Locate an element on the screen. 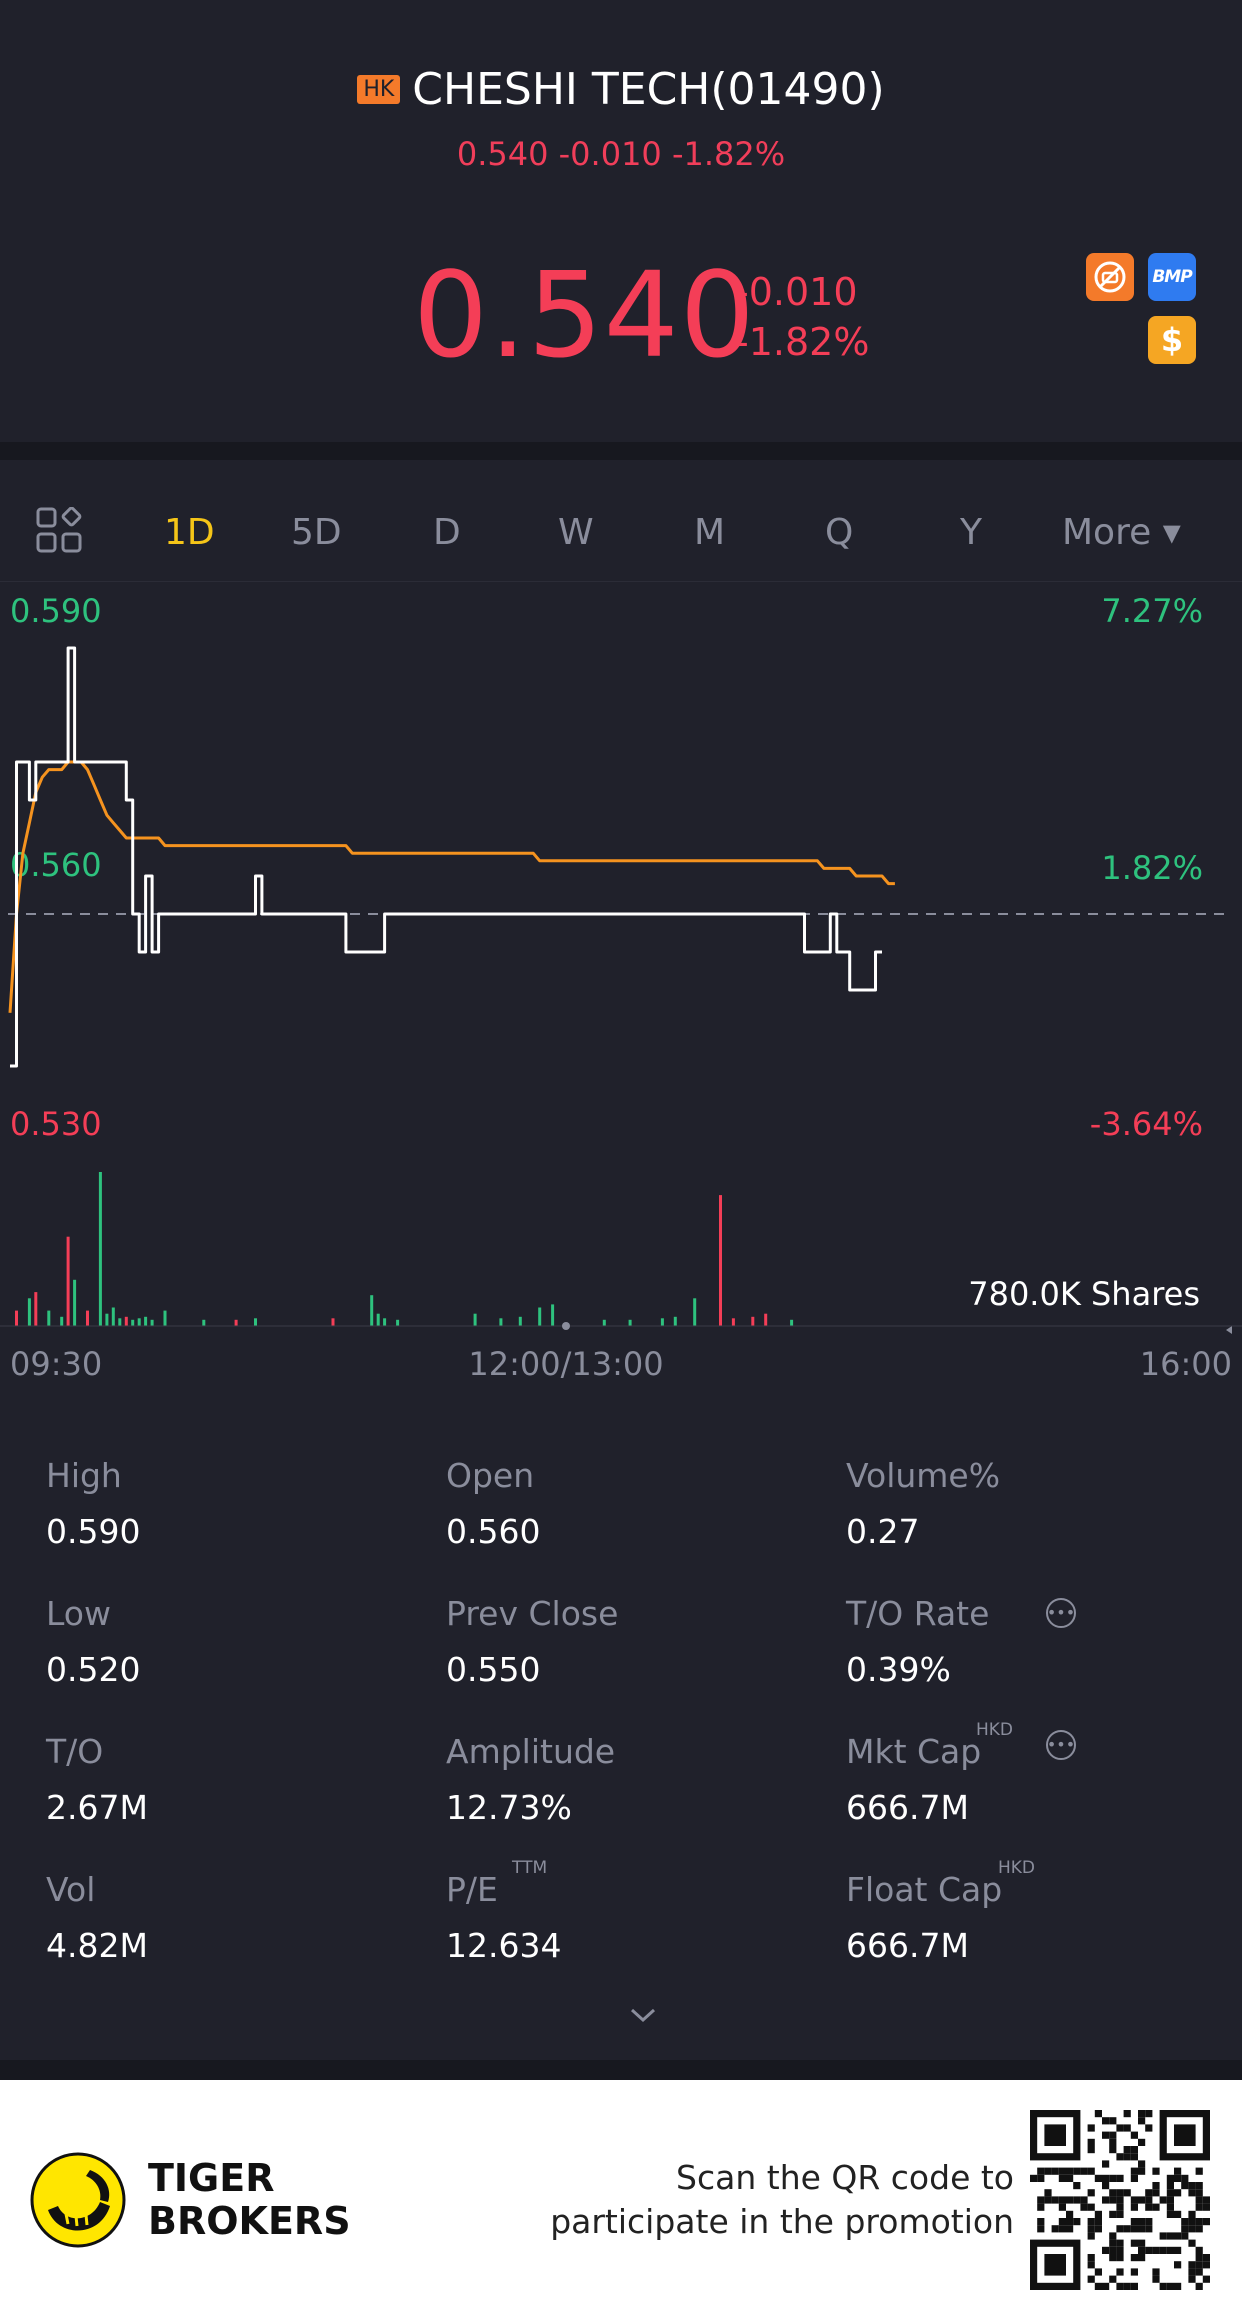 This screenshot has height=2321, width=1242. stat-value-high: 0.590 is located at coordinates (93, 1531).